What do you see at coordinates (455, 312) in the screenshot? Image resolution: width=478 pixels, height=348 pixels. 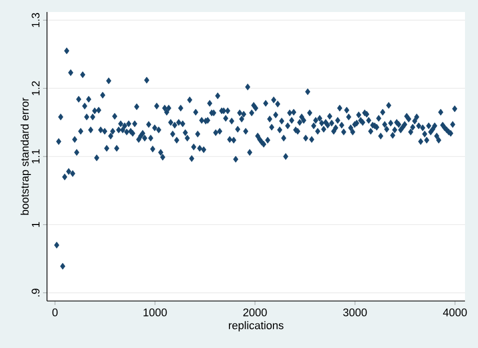 I see `x-tick-label: 4000` at bounding box center [455, 312].